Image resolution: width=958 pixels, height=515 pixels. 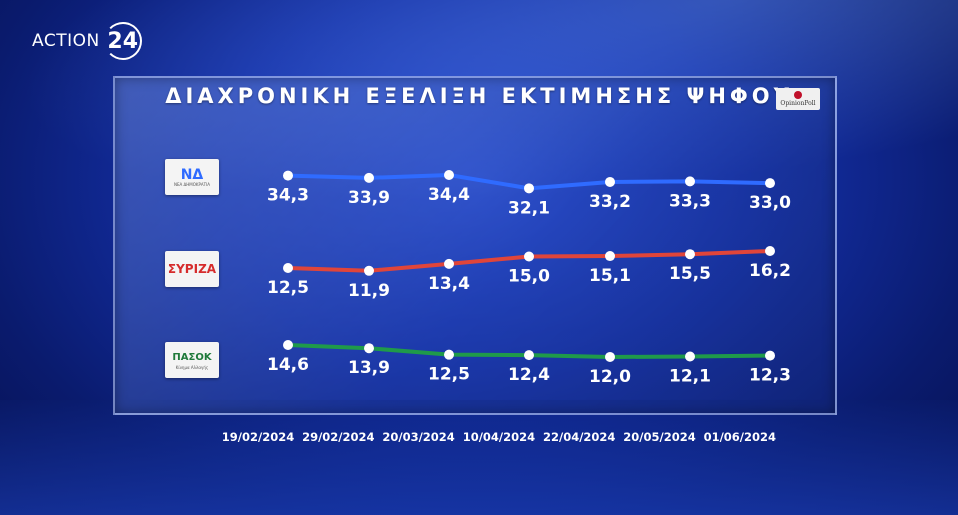 I want to click on data-label: 34,3, so click(x=288, y=196).